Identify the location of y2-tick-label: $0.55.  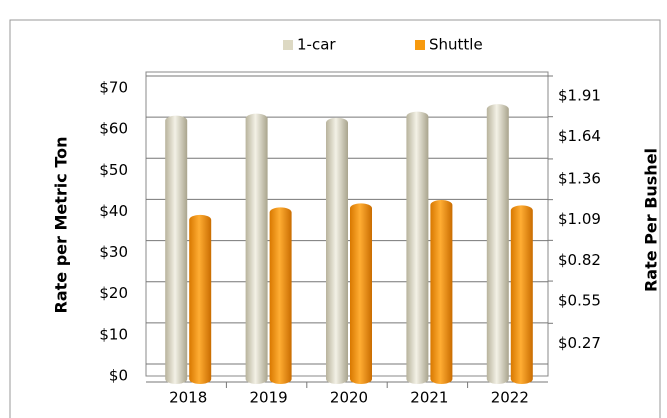
(579, 301).